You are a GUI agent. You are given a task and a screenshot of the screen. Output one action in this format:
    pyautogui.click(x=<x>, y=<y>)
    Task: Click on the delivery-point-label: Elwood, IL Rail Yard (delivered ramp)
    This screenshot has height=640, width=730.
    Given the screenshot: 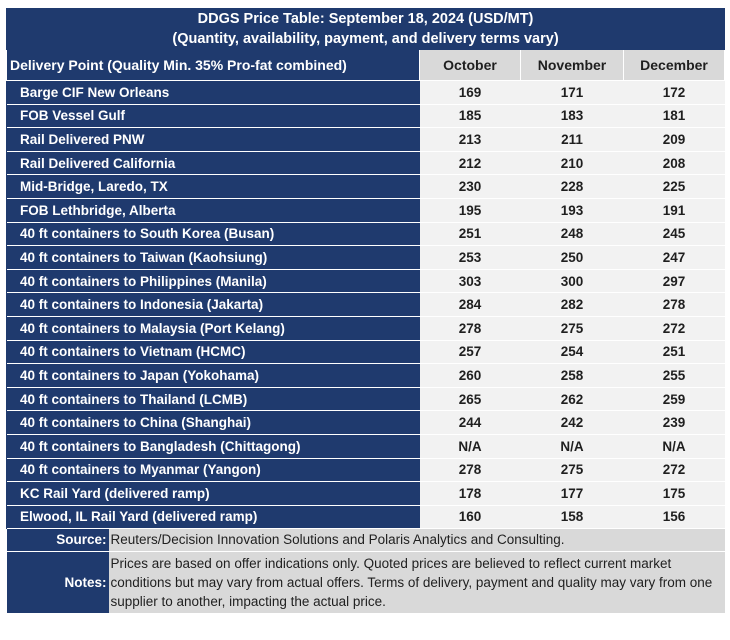 What is the action you would take?
    pyautogui.click(x=213, y=516)
    